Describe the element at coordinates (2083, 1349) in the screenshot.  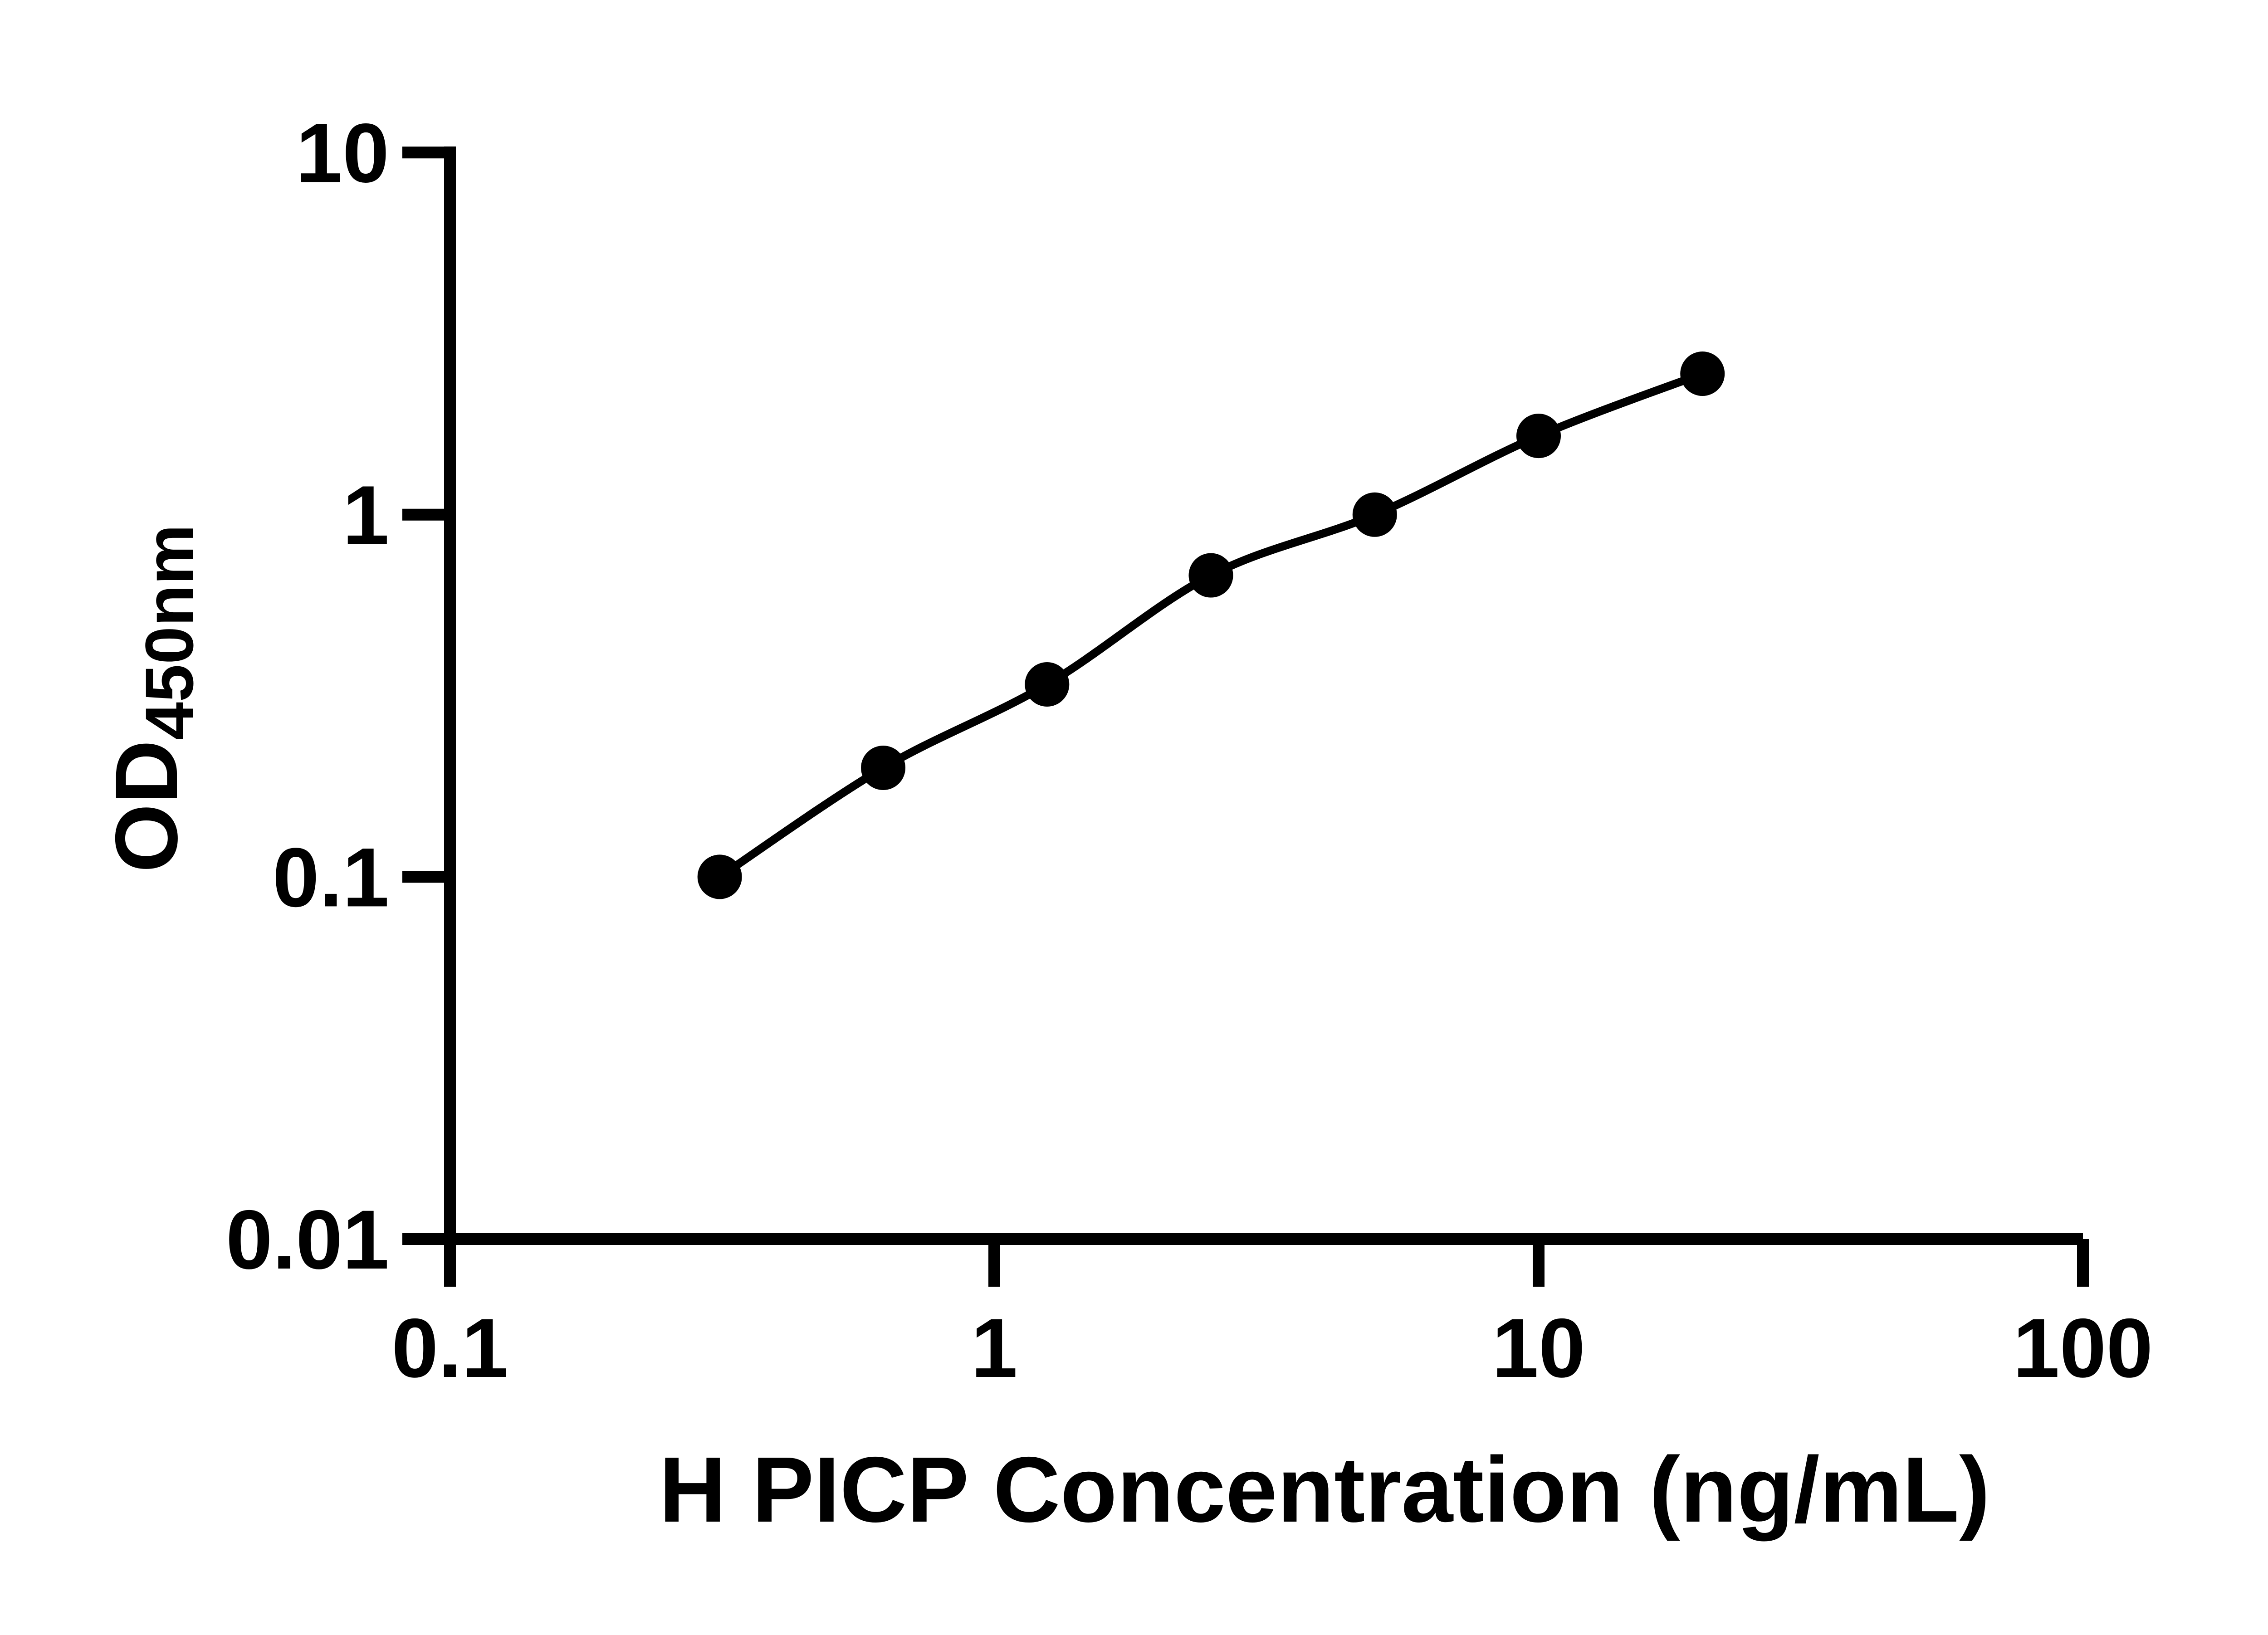
I see `x-tick-label: 100` at that location.